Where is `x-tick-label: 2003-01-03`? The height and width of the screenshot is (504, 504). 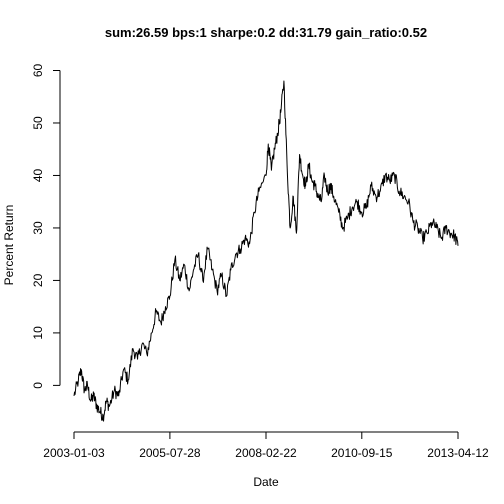
x-tick-label: 2003-01-03 is located at coordinates (74, 453).